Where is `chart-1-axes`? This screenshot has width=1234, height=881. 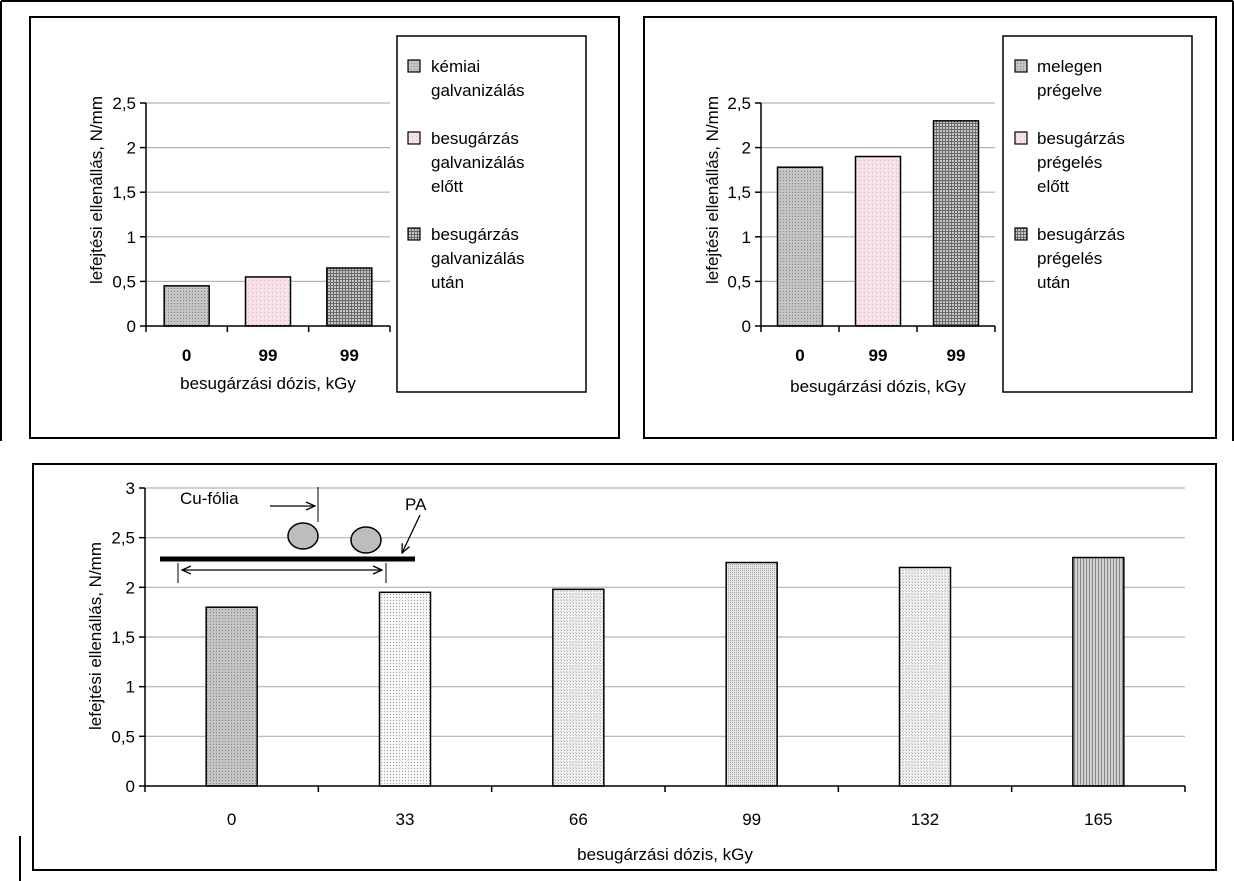 chart-1-axes is located at coordinates (265, 217).